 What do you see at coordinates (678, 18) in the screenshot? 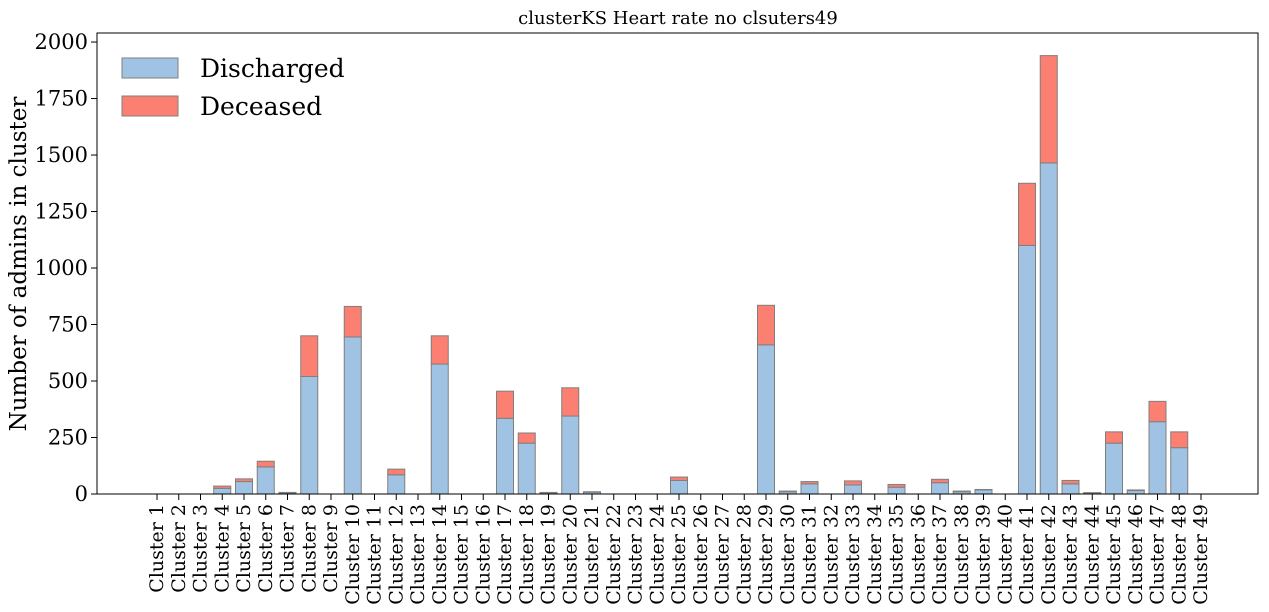
I see `chart-title: clusterKS Heart rate no clsuters49` at bounding box center [678, 18].